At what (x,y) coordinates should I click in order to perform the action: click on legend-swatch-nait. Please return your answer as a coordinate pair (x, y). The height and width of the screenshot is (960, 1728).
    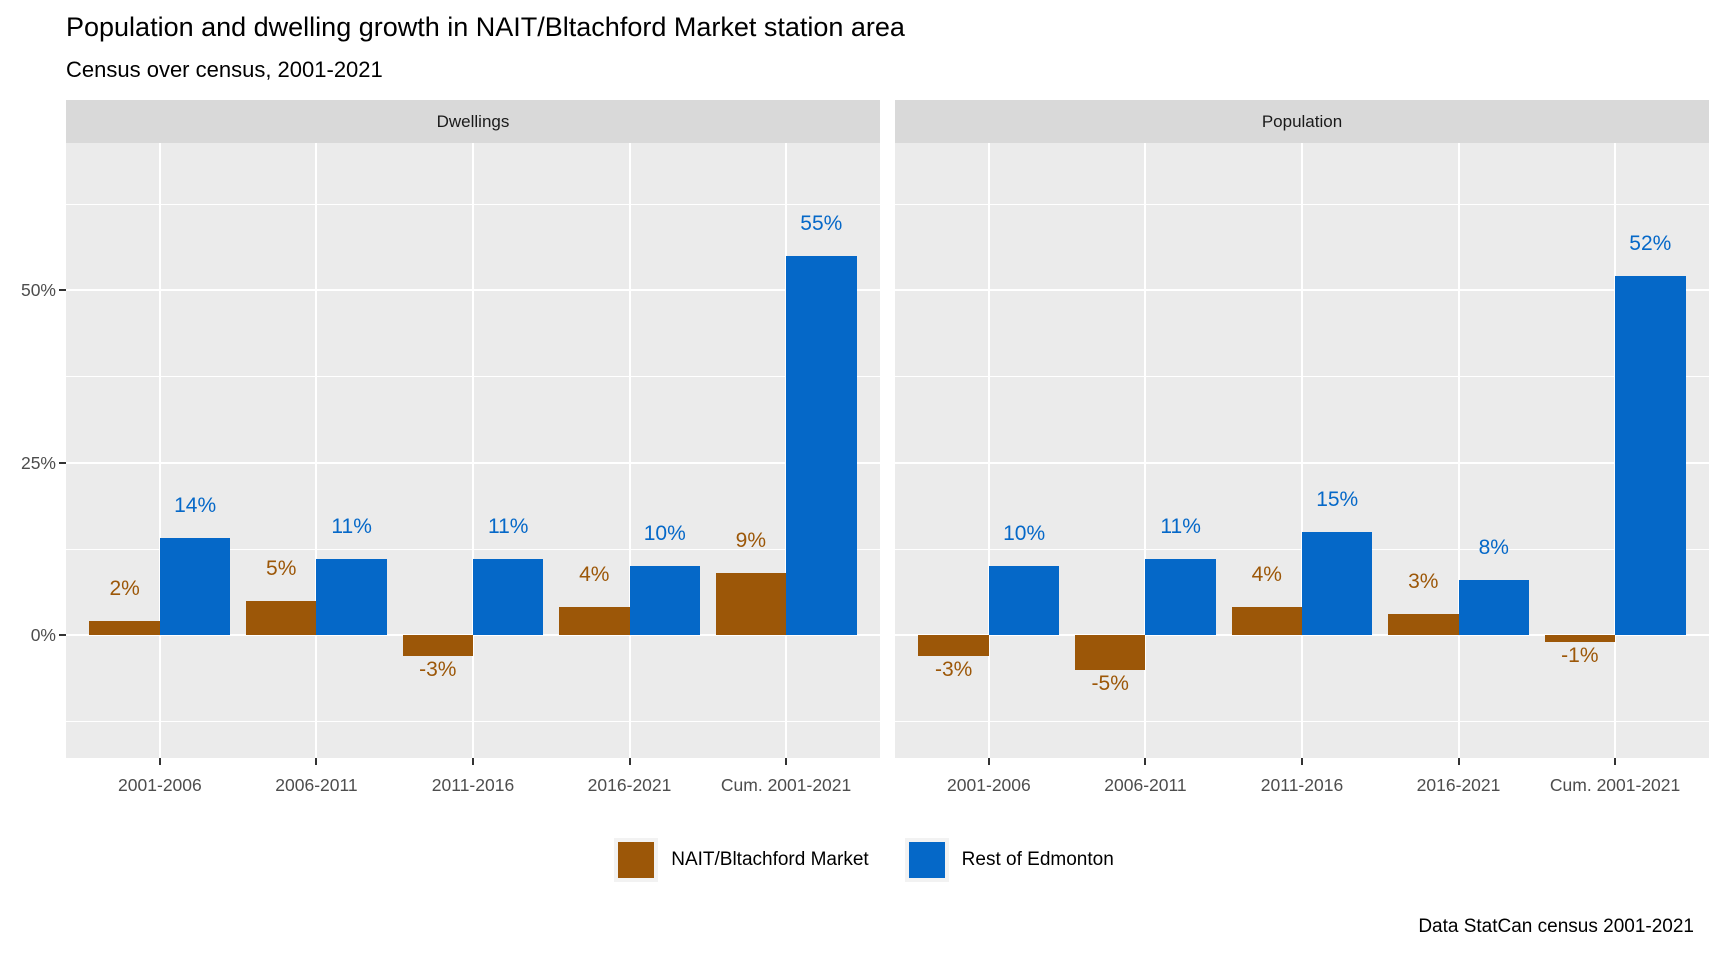
    Looking at the image, I should click on (636, 860).